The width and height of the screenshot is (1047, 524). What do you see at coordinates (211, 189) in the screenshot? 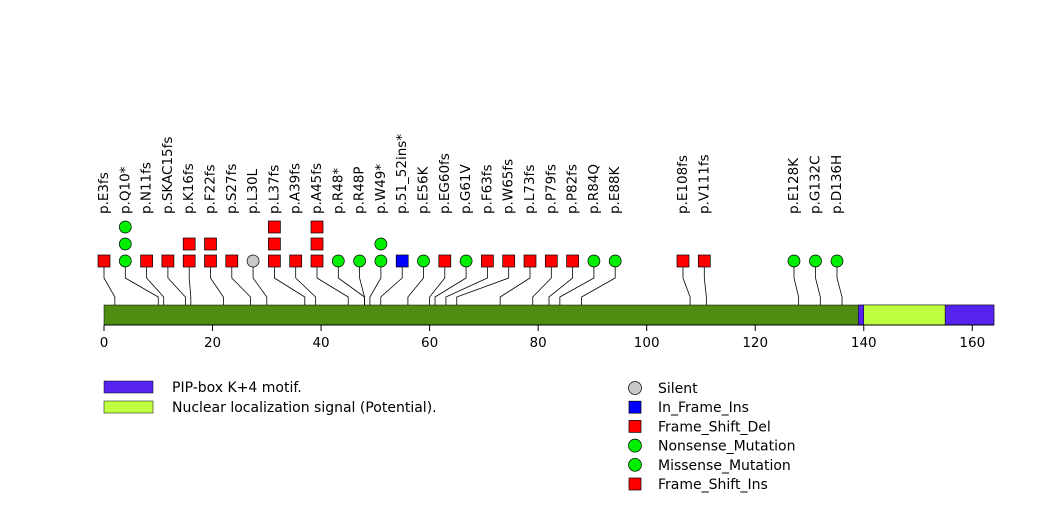
I see `mutation-label: p.F22fs` at bounding box center [211, 189].